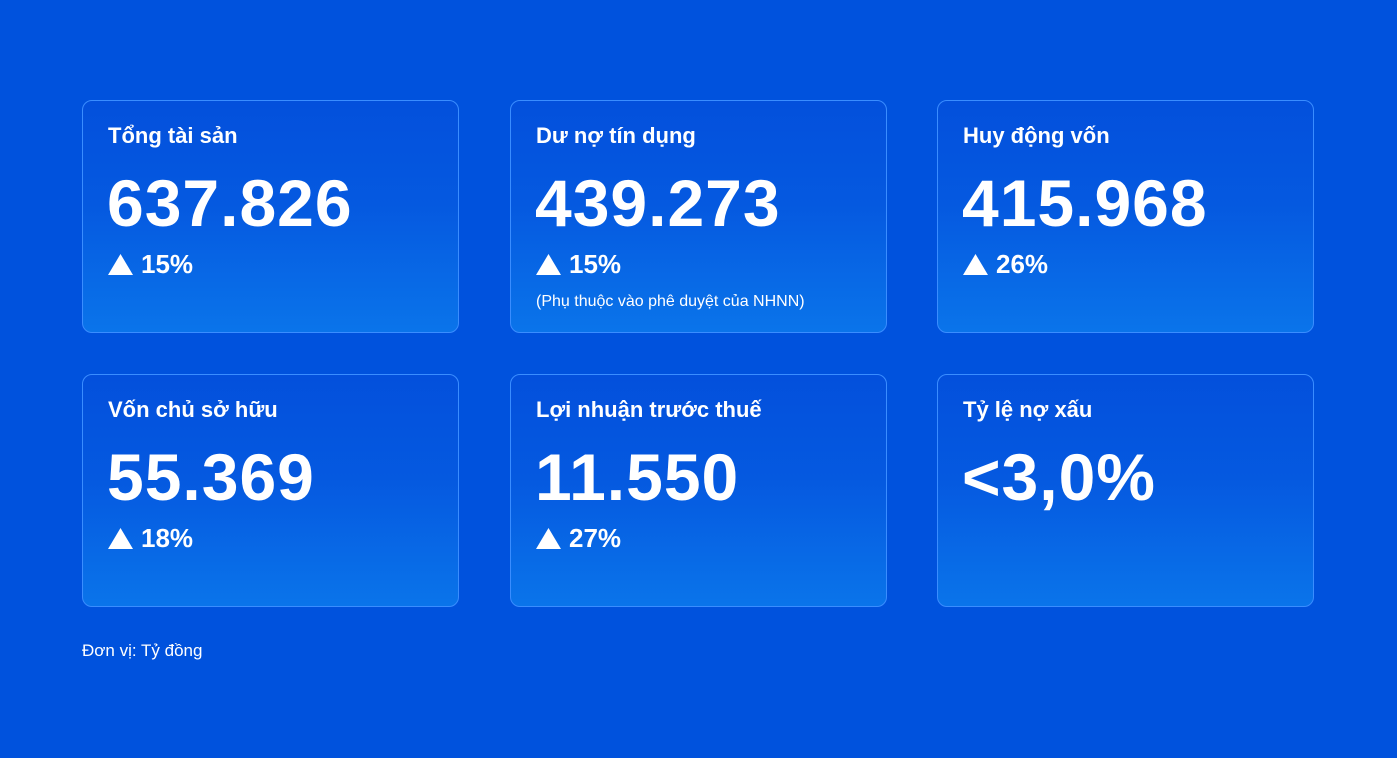 The image size is (1397, 758). I want to click on stat-label: Tổng tài sản, so click(173, 135).